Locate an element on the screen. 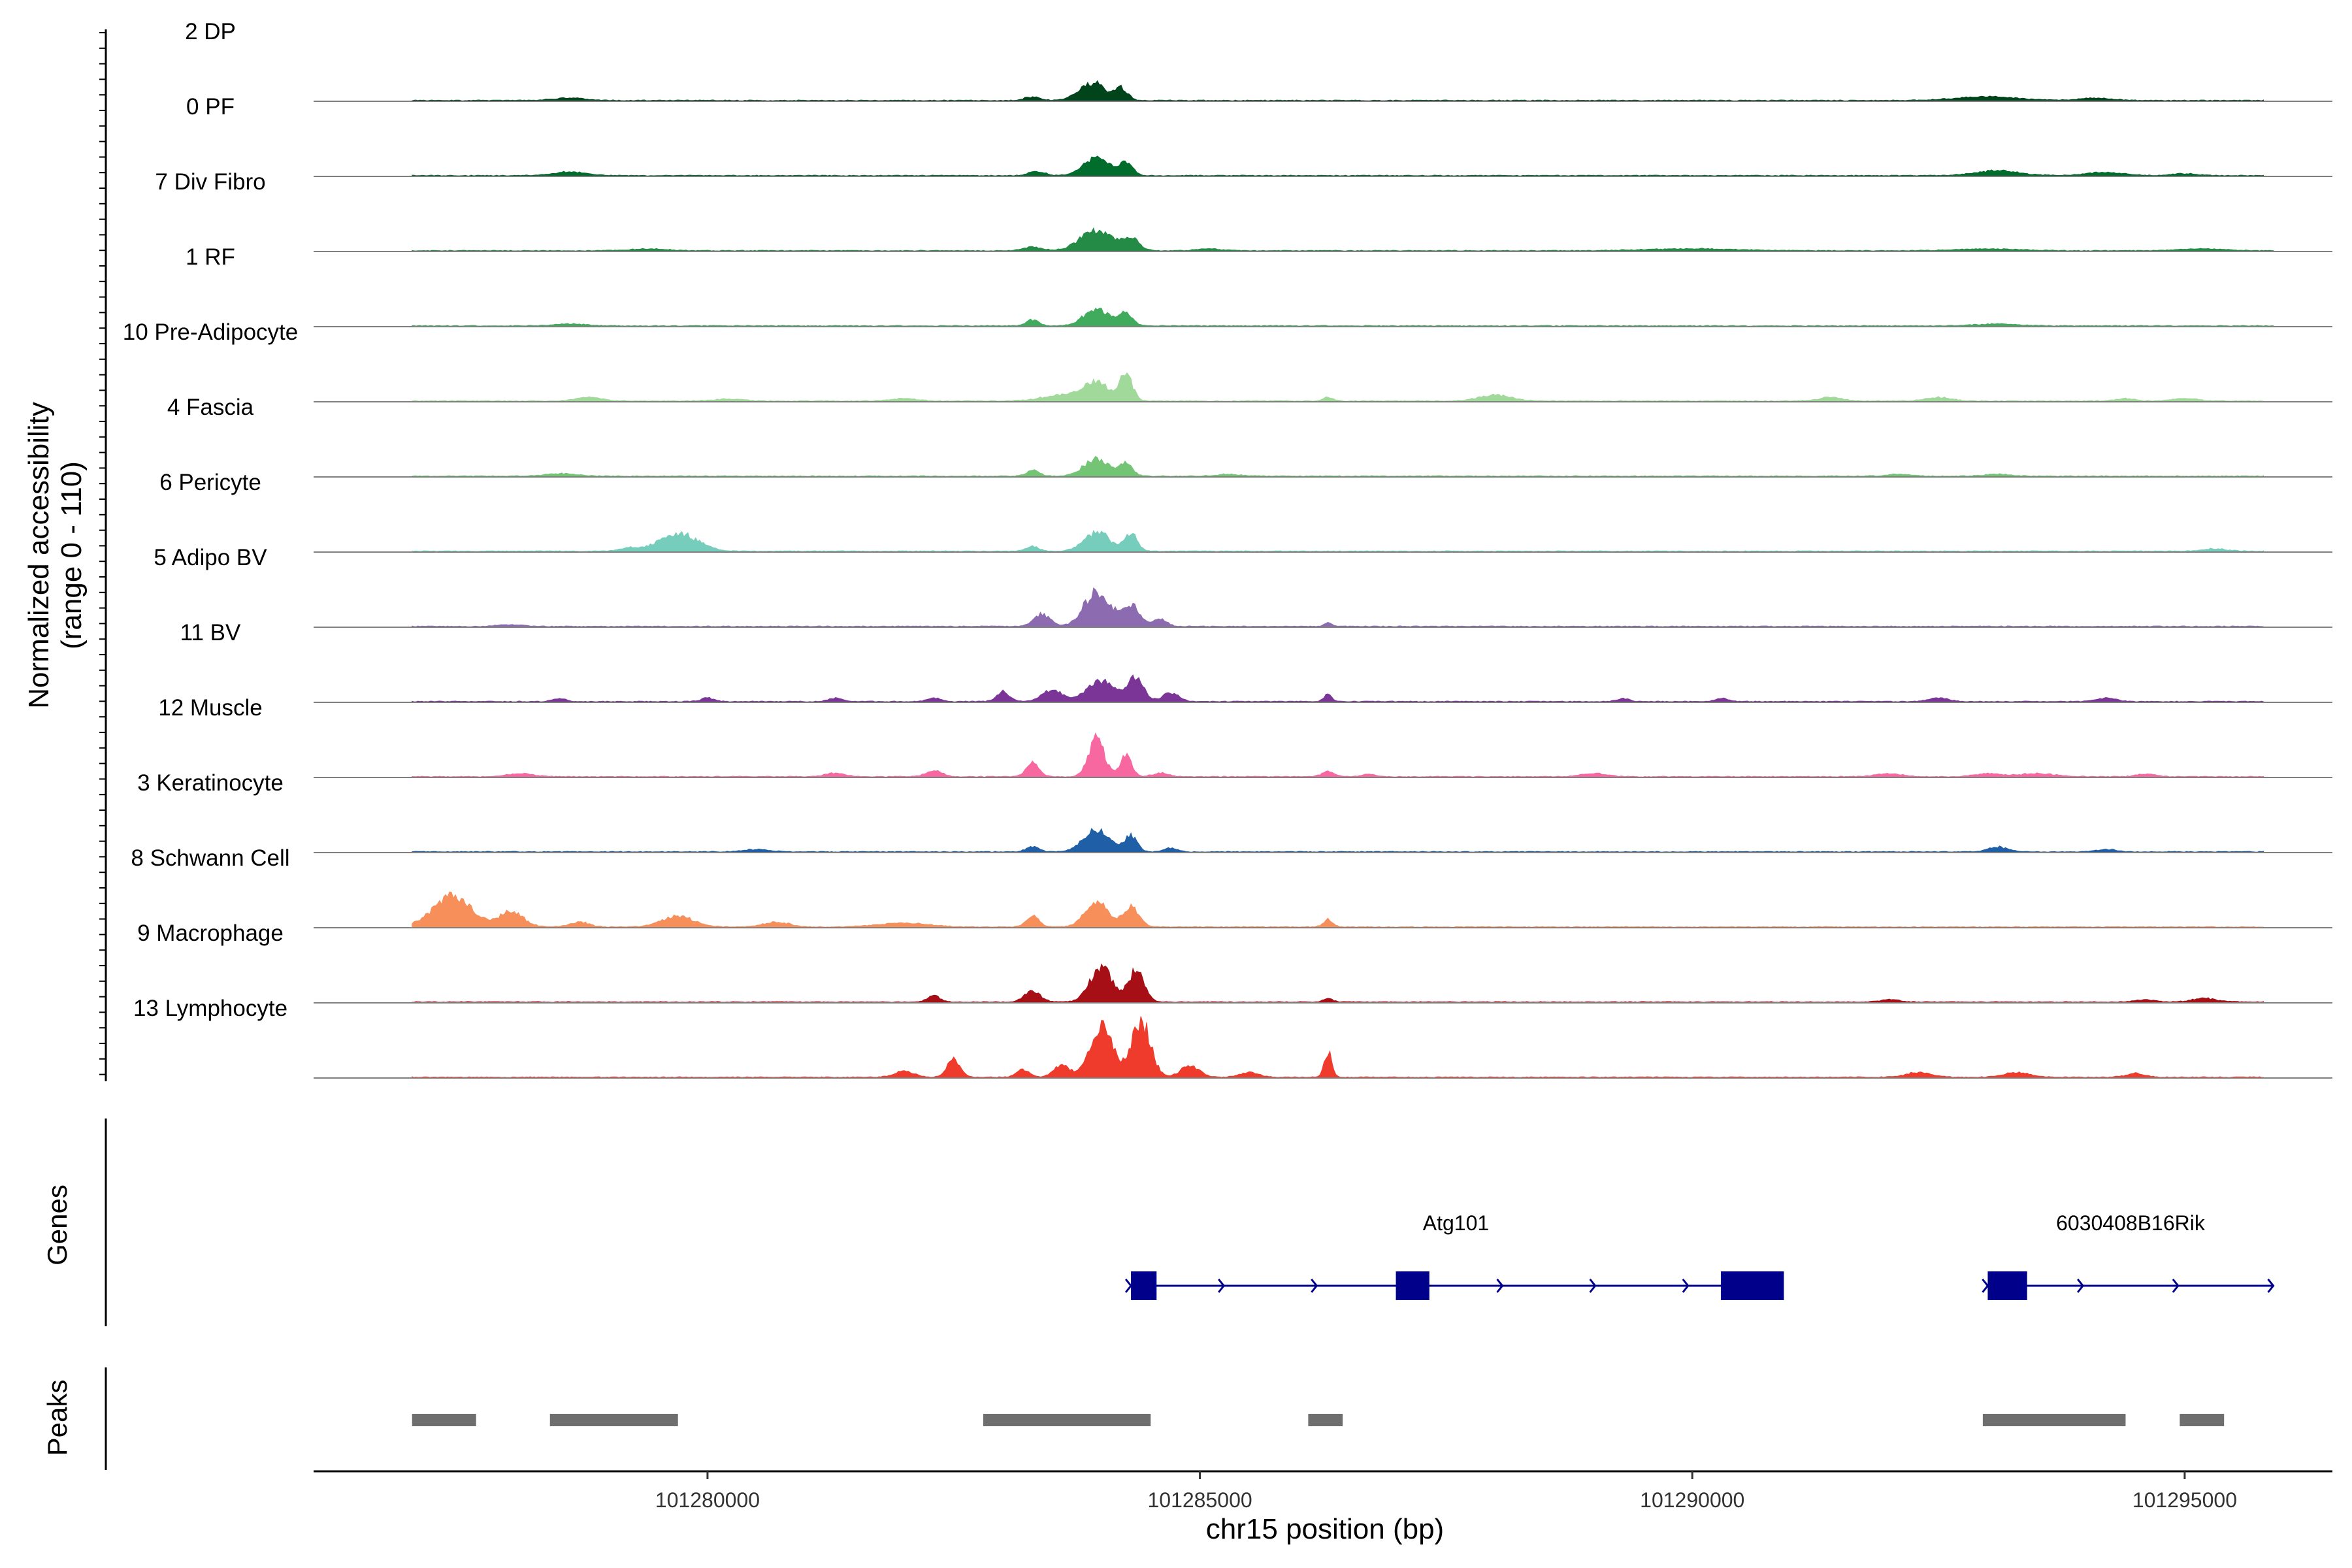 This screenshot has width=2352, height=1568. y-axis-title-line2: (range 0 - 110) is located at coordinates (72, 555).